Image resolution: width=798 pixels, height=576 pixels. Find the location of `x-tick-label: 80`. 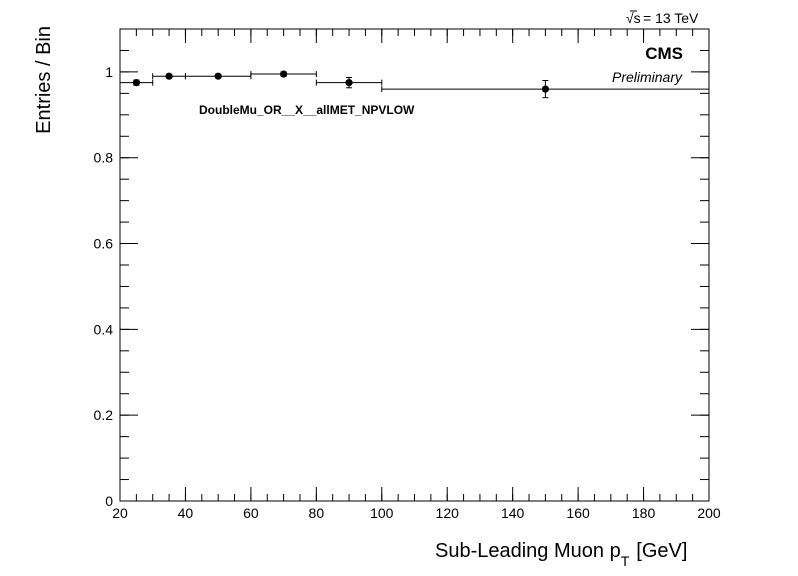

x-tick-label: 80 is located at coordinates (317, 513).